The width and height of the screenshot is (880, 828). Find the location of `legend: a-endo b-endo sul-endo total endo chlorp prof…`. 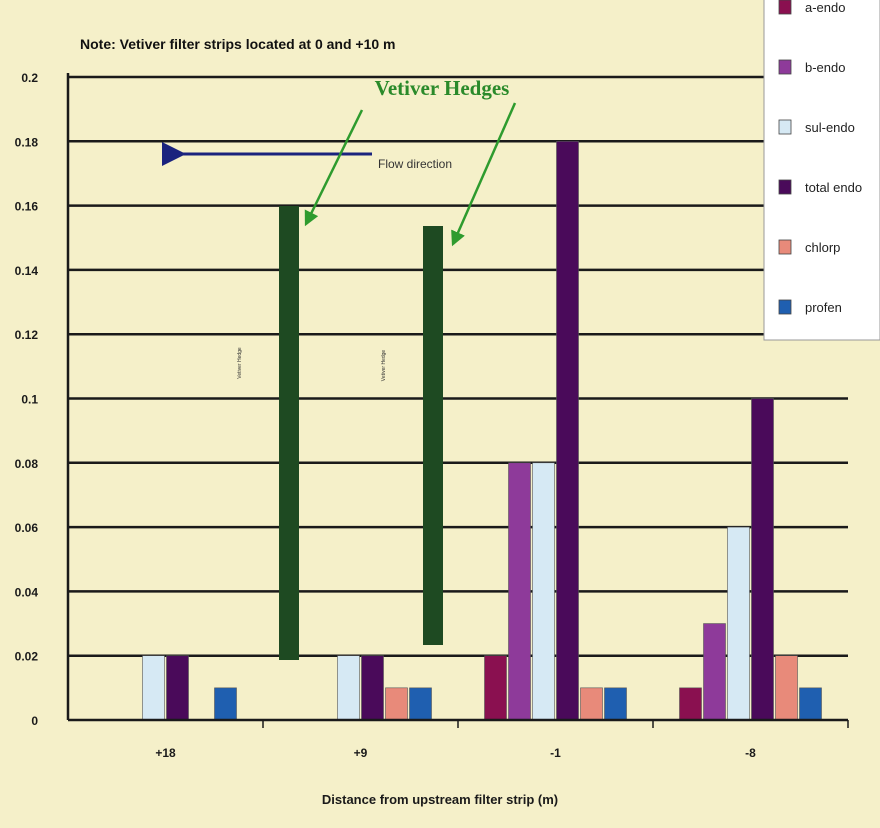

legend: a-endo b-endo sul-endo total endo chlorp prof… is located at coordinates (821, 170).